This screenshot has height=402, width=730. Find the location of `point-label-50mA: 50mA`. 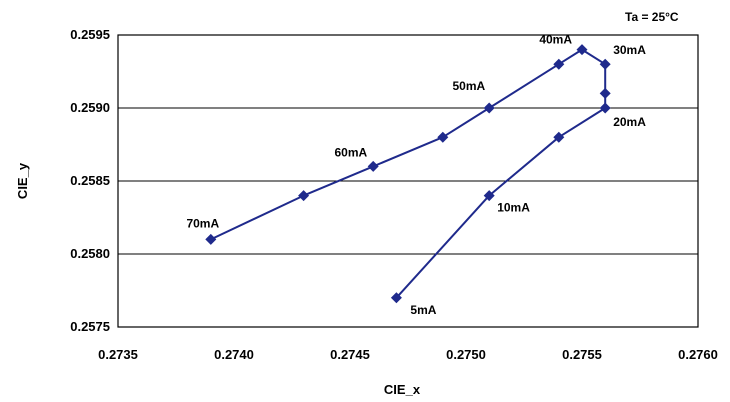

point-label-50mA: 50mA is located at coordinates (469, 86).